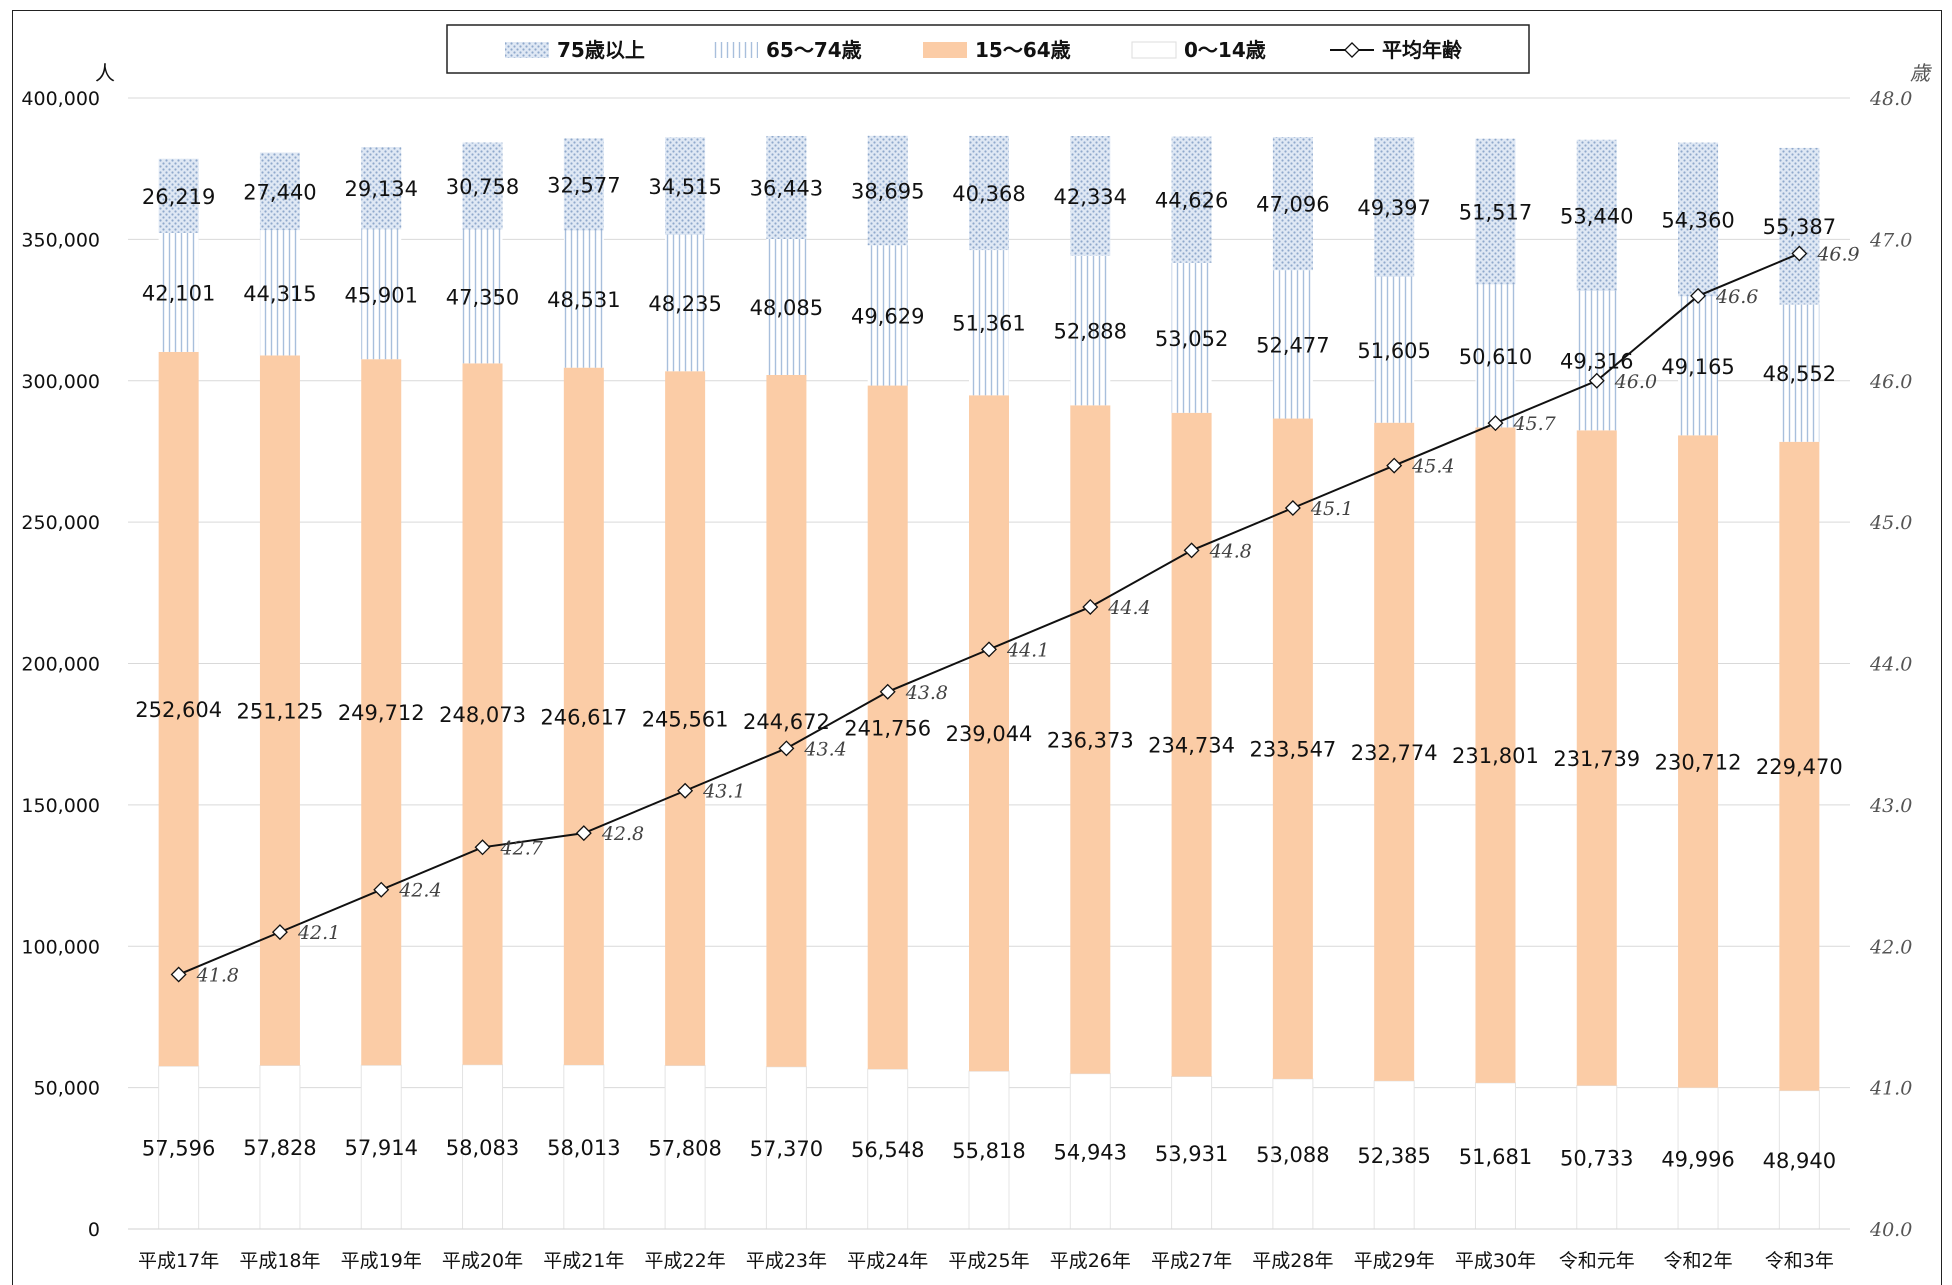  I want to click on segment-value-label: 44,626, so click(1191, 201).